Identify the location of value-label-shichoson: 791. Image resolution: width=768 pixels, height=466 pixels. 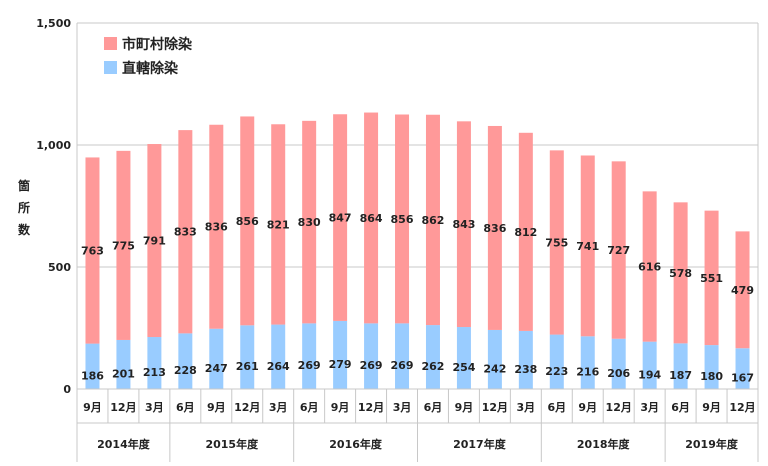
(154, 241).